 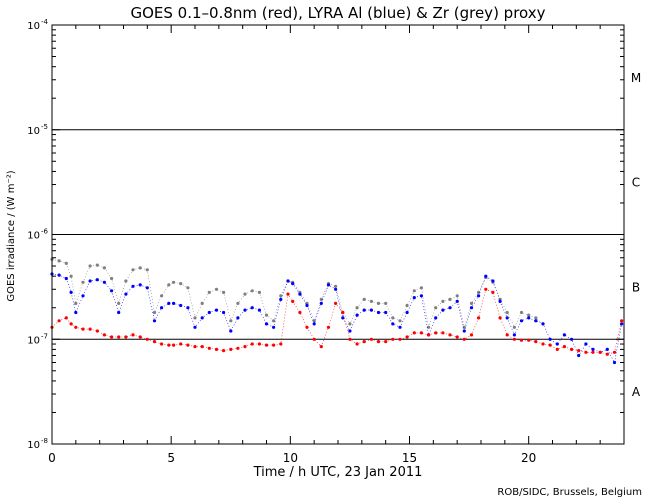 I want to click on y-tick-exponent: -4, so click(x=45, y=22).